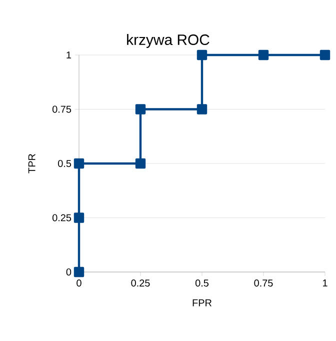 The height and width of the screenshot is (341, 336). I want to click on y-tick-label: 1, so click(68, 55).